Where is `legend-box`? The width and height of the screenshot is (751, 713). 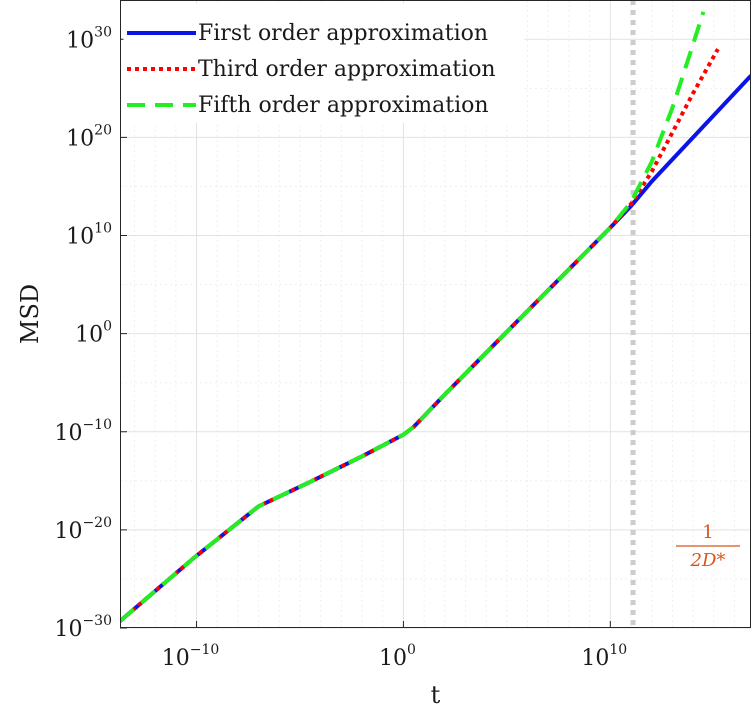
legend-box is located at coordinates (324, 63).